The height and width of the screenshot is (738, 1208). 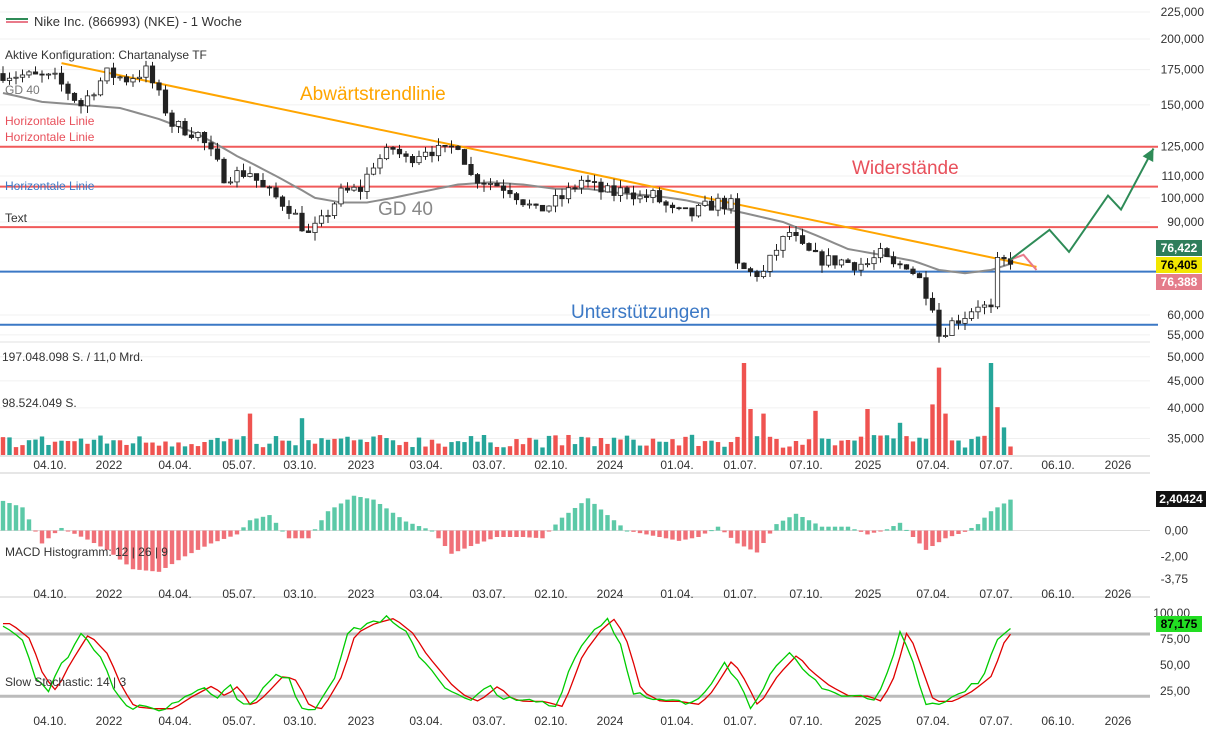 What do you see at coordinates (1024, 262) in the screenshot?
I see `projection-pullback-line` at bounding box center [1024, 262].